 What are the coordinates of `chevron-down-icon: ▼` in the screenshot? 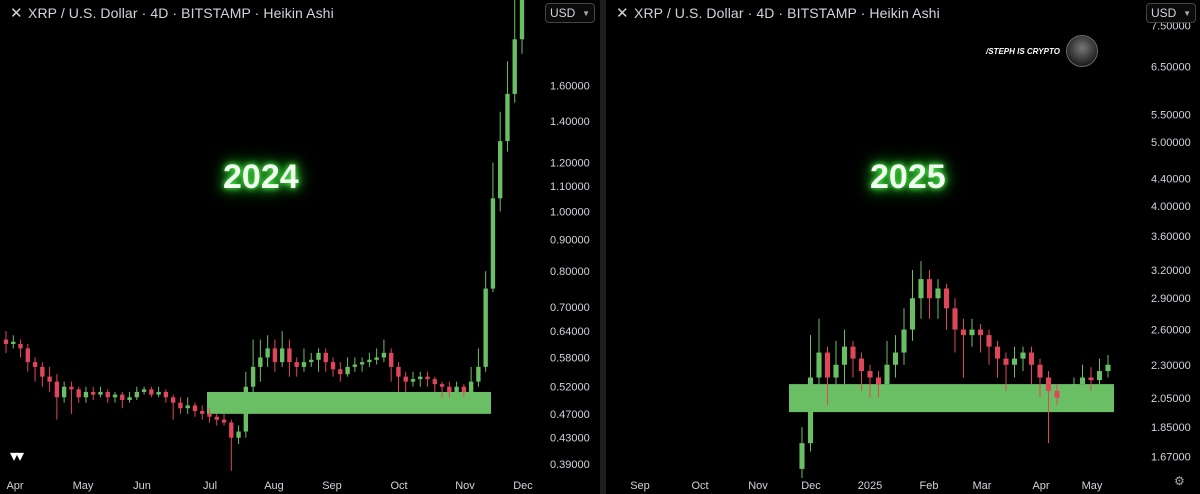 It's located at (1187, 13).